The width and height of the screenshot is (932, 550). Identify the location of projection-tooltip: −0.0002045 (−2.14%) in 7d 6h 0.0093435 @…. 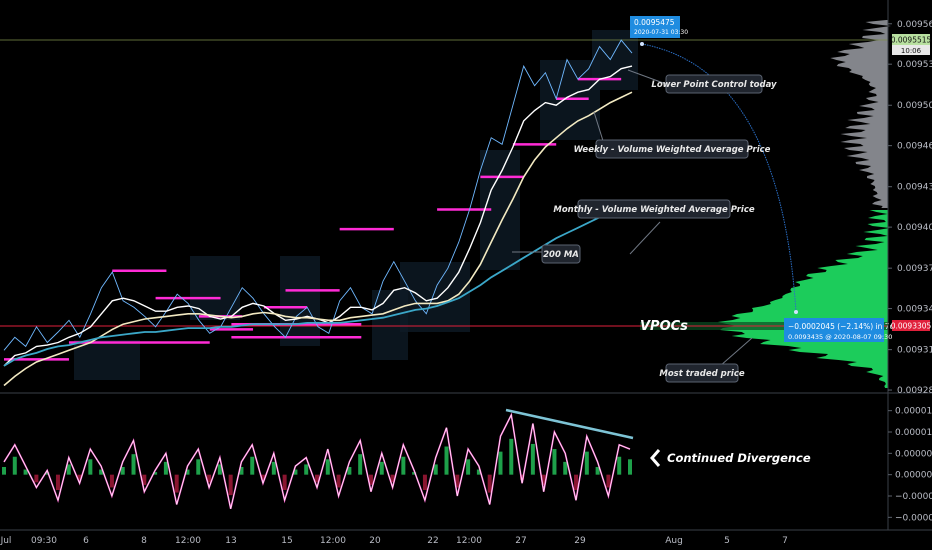
(845, 330).